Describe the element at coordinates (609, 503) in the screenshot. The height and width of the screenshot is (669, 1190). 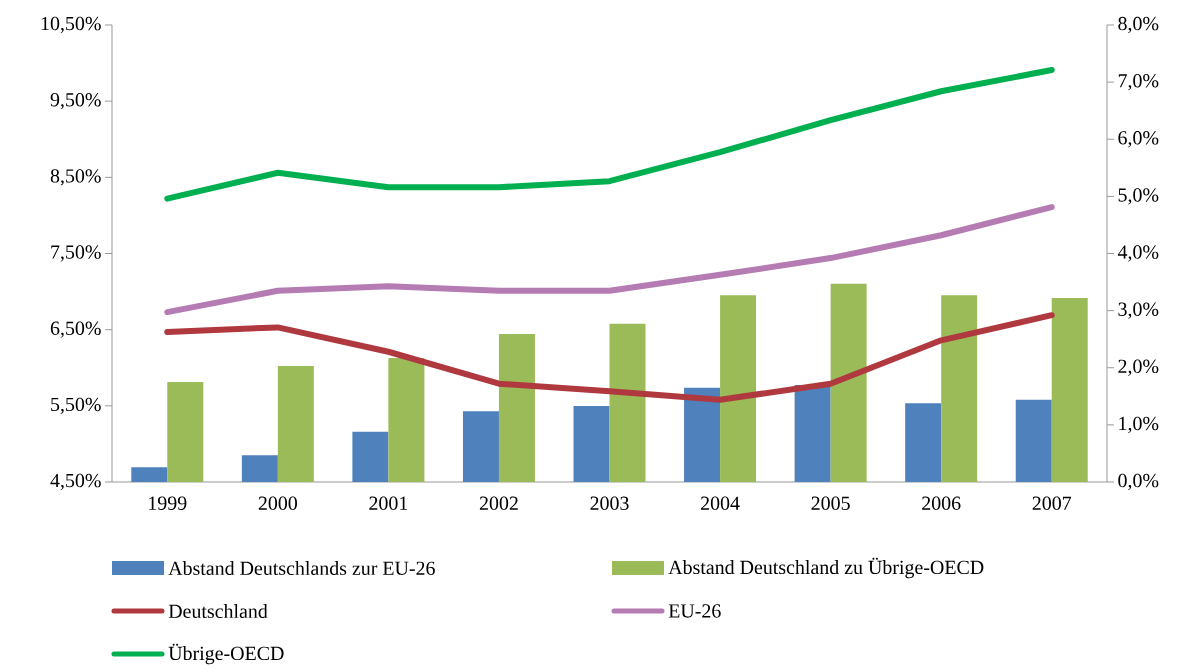
I see `x-tick-label: 2003` at that location.